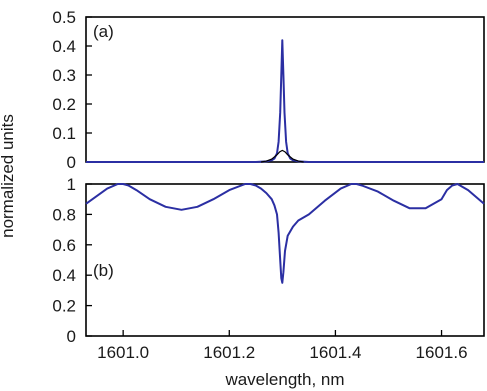 Image resolution: width=487 pixels, height=391 pixels. I want to click on y-tick-label: 0.5, so click(64, 17).